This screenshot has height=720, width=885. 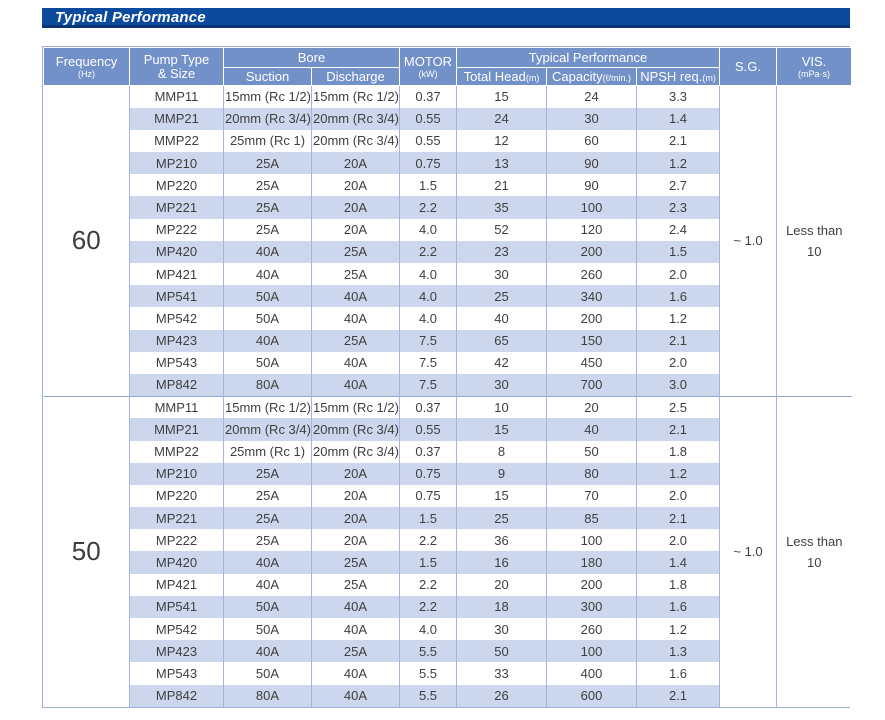 I want to click on total-head-cell: 40, so click(x=501, y=318).